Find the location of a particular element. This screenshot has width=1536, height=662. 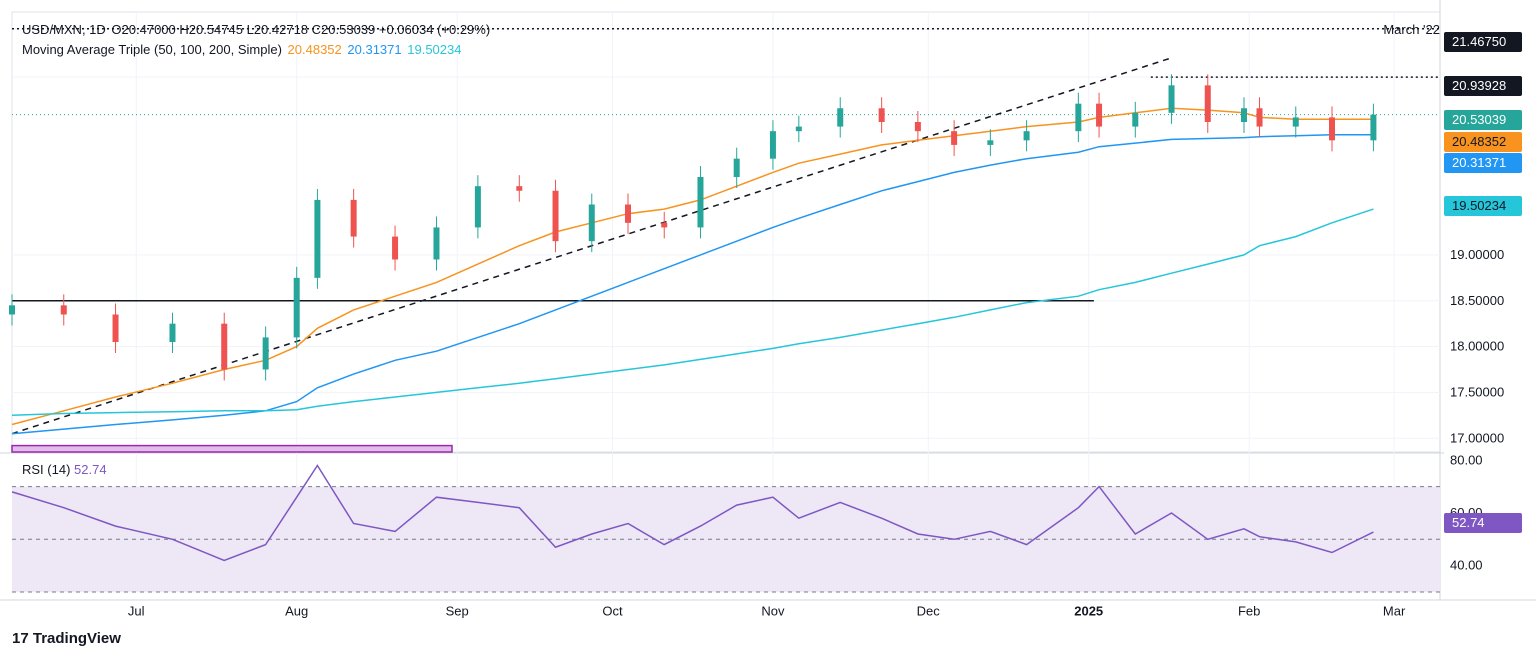

time-tick-label: Jul is located at coordinates (136, 611).